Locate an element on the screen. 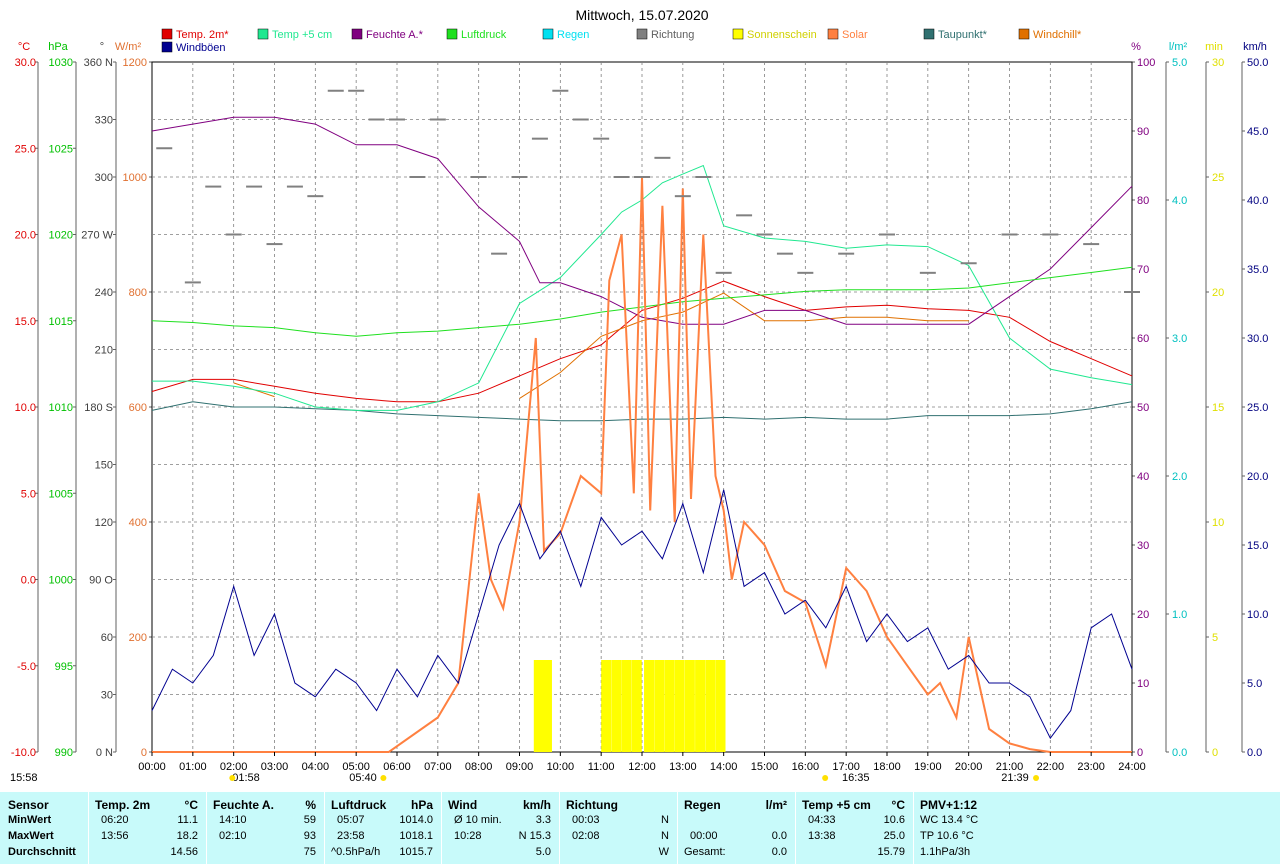  legend-label: Taupunkt* is located at coordinates (963, 35).